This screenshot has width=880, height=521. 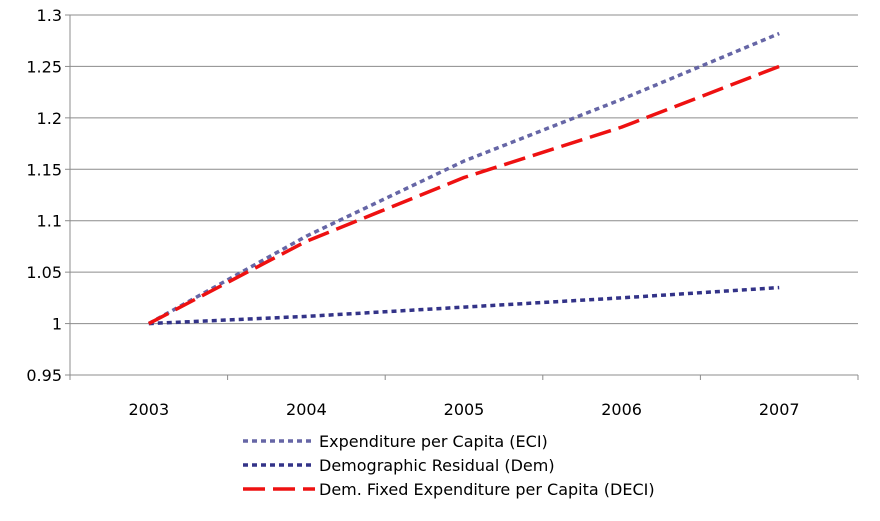 I want to click on y-tick-label: 1.15, so click(x=44, y=169).